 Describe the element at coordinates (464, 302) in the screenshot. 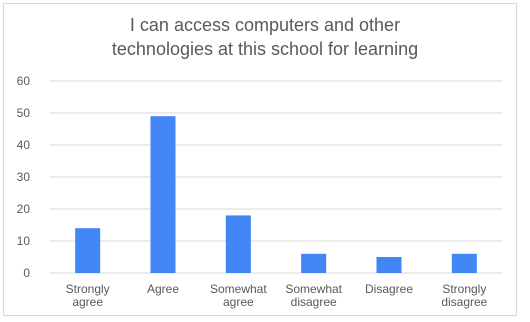

I see `x-tick-label-5-1: disagree` at that location.